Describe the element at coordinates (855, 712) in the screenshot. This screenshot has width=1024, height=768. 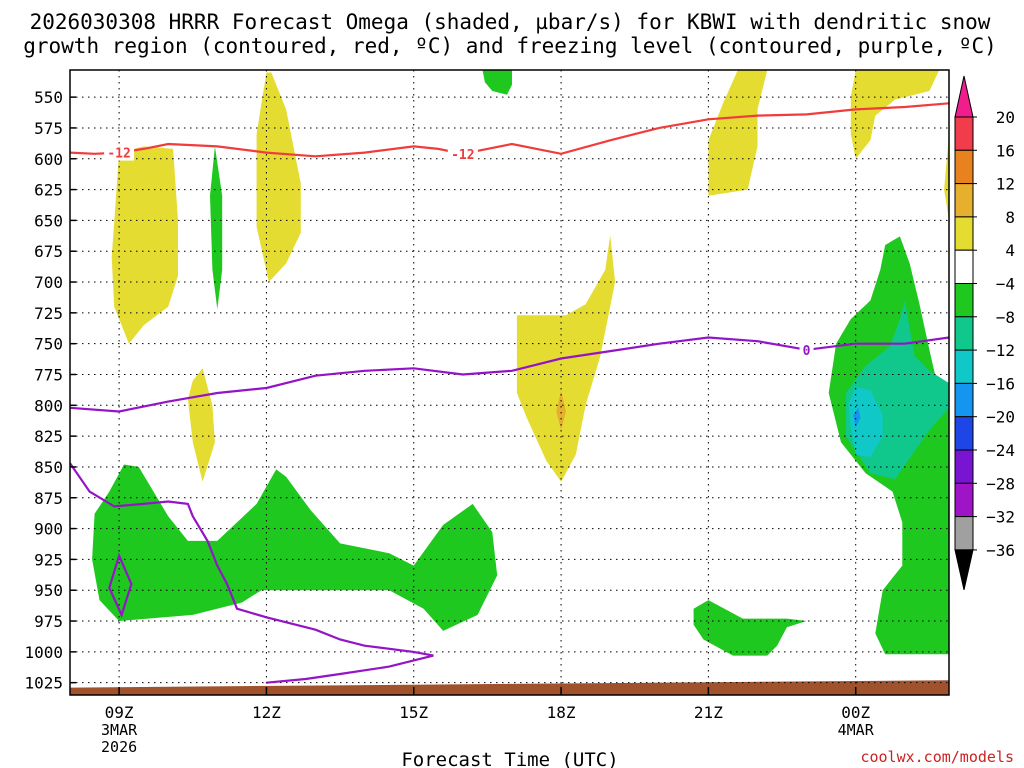
I see `x-tick-label: 00Z` at that location.